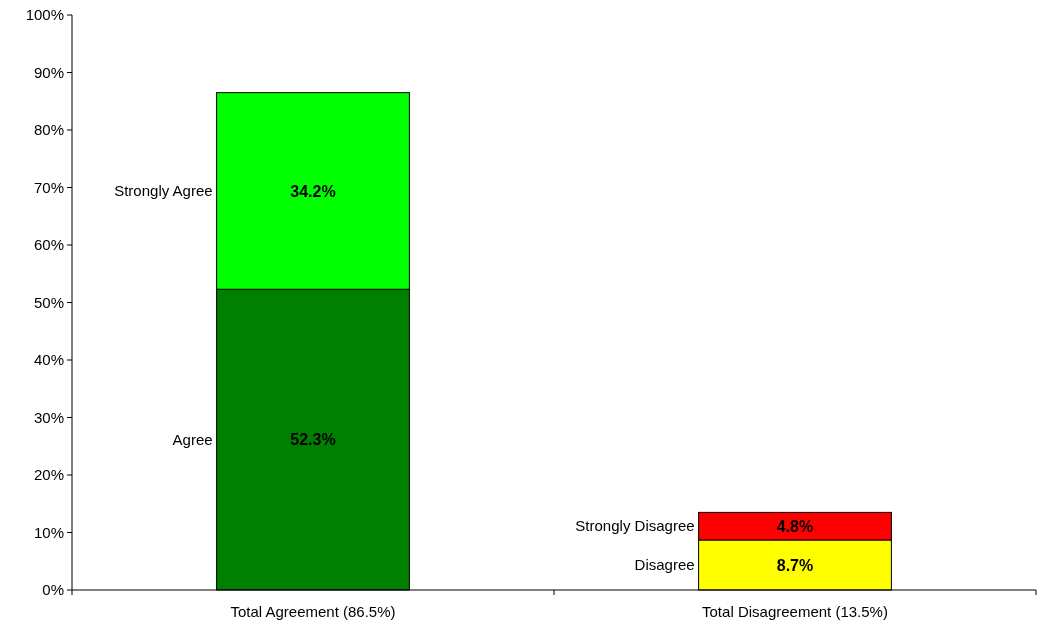  What do you see at coordinates (48, 360) in the screenshot?
I see `y-tick-label: 40%` at bounding box center [48, 360].